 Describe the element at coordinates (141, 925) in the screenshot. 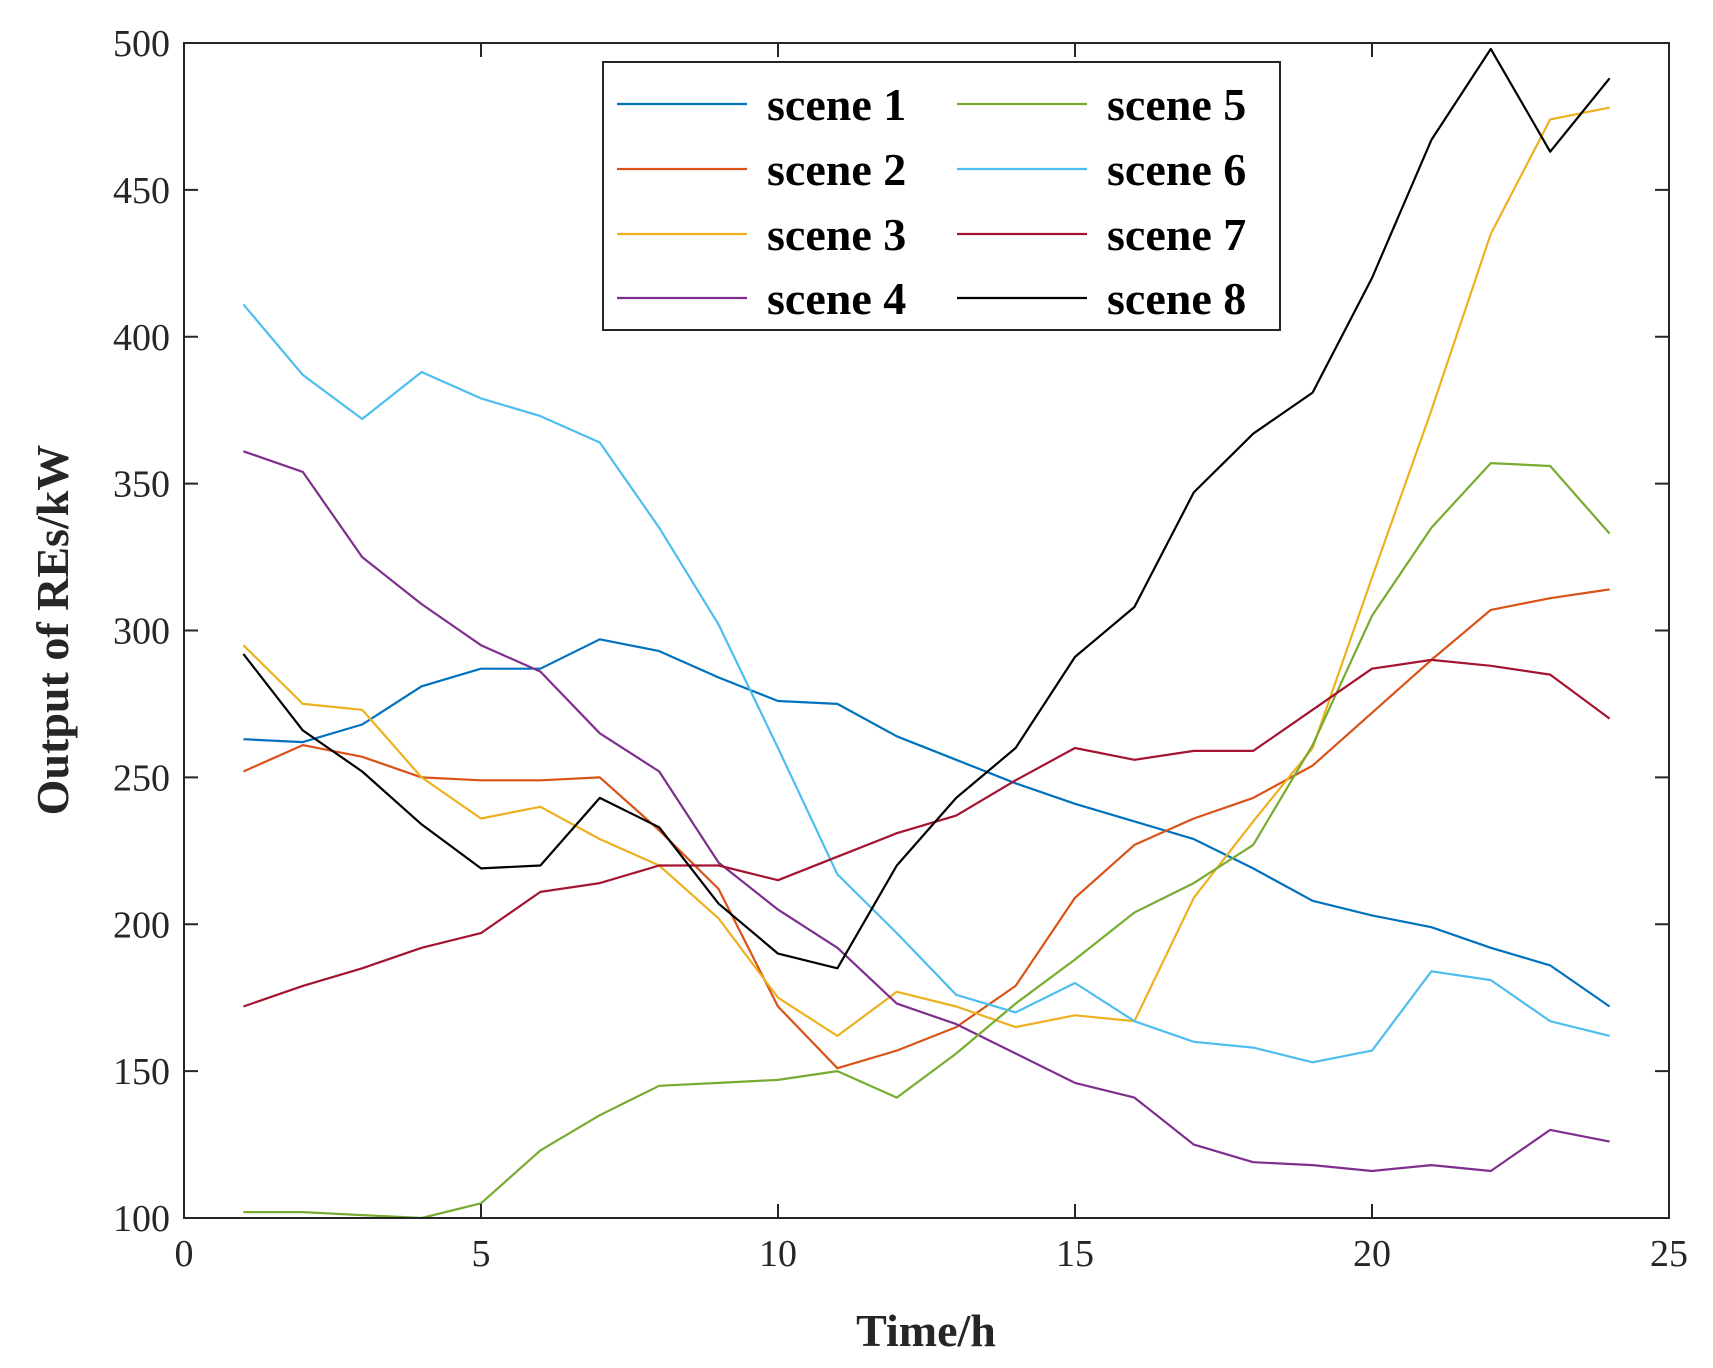

I see `y-tick-label: 200` at that location.